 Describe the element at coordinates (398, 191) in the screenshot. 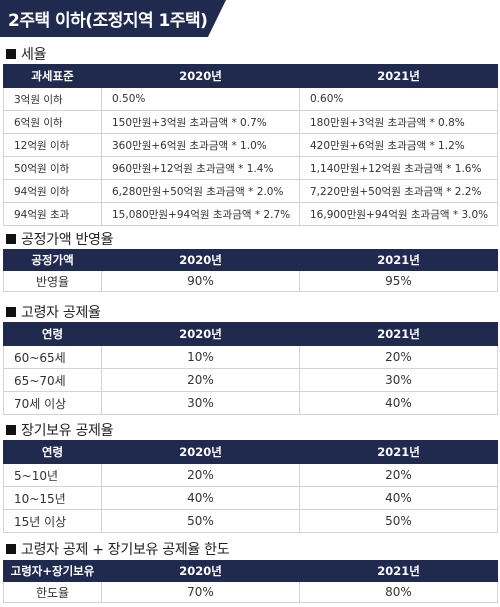

I see `table-cell: 7,220만원+50억원 초과금액 * 2.2%` at that location.